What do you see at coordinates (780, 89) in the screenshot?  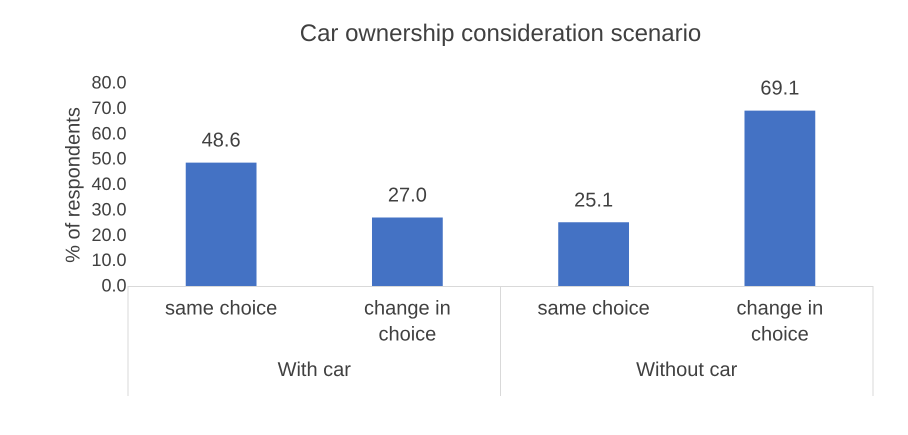 I see `data-label: 69.1` at bounding box center [780, 89].